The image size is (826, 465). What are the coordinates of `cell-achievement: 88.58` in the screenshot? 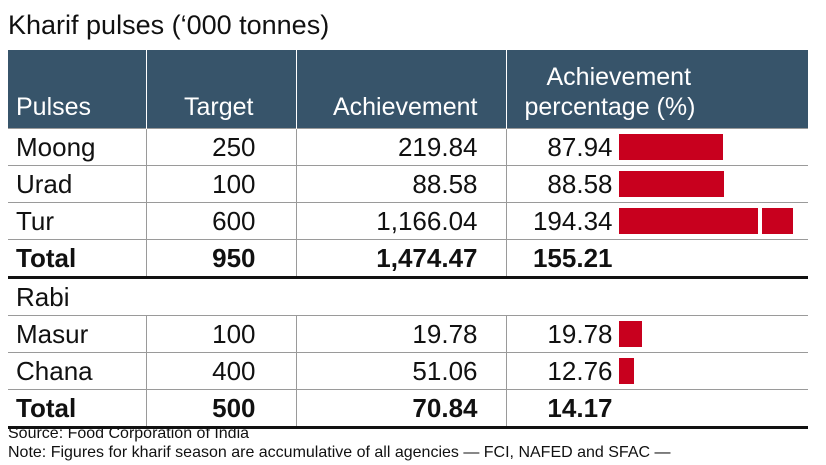 It's located at (401, 184).